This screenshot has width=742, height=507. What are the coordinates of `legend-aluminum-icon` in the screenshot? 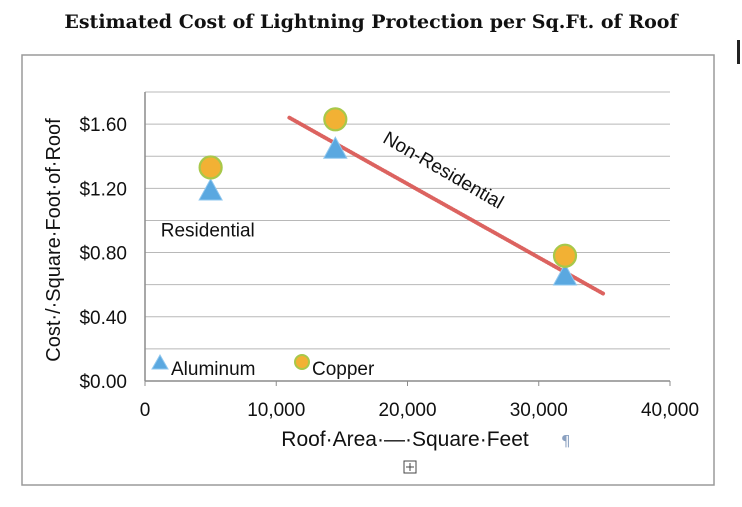 It's located at (160, 361).